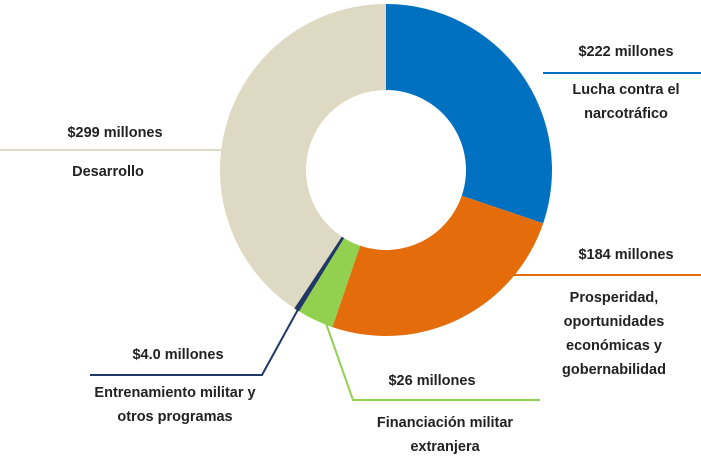 Image resolution: width=701 pixels, height=459 pixels. What do you see at coordinates (175, 405) in the screenshot?
I see `category-label: Entrenamiento militar y otros programas` at bounding box center [175, 405].